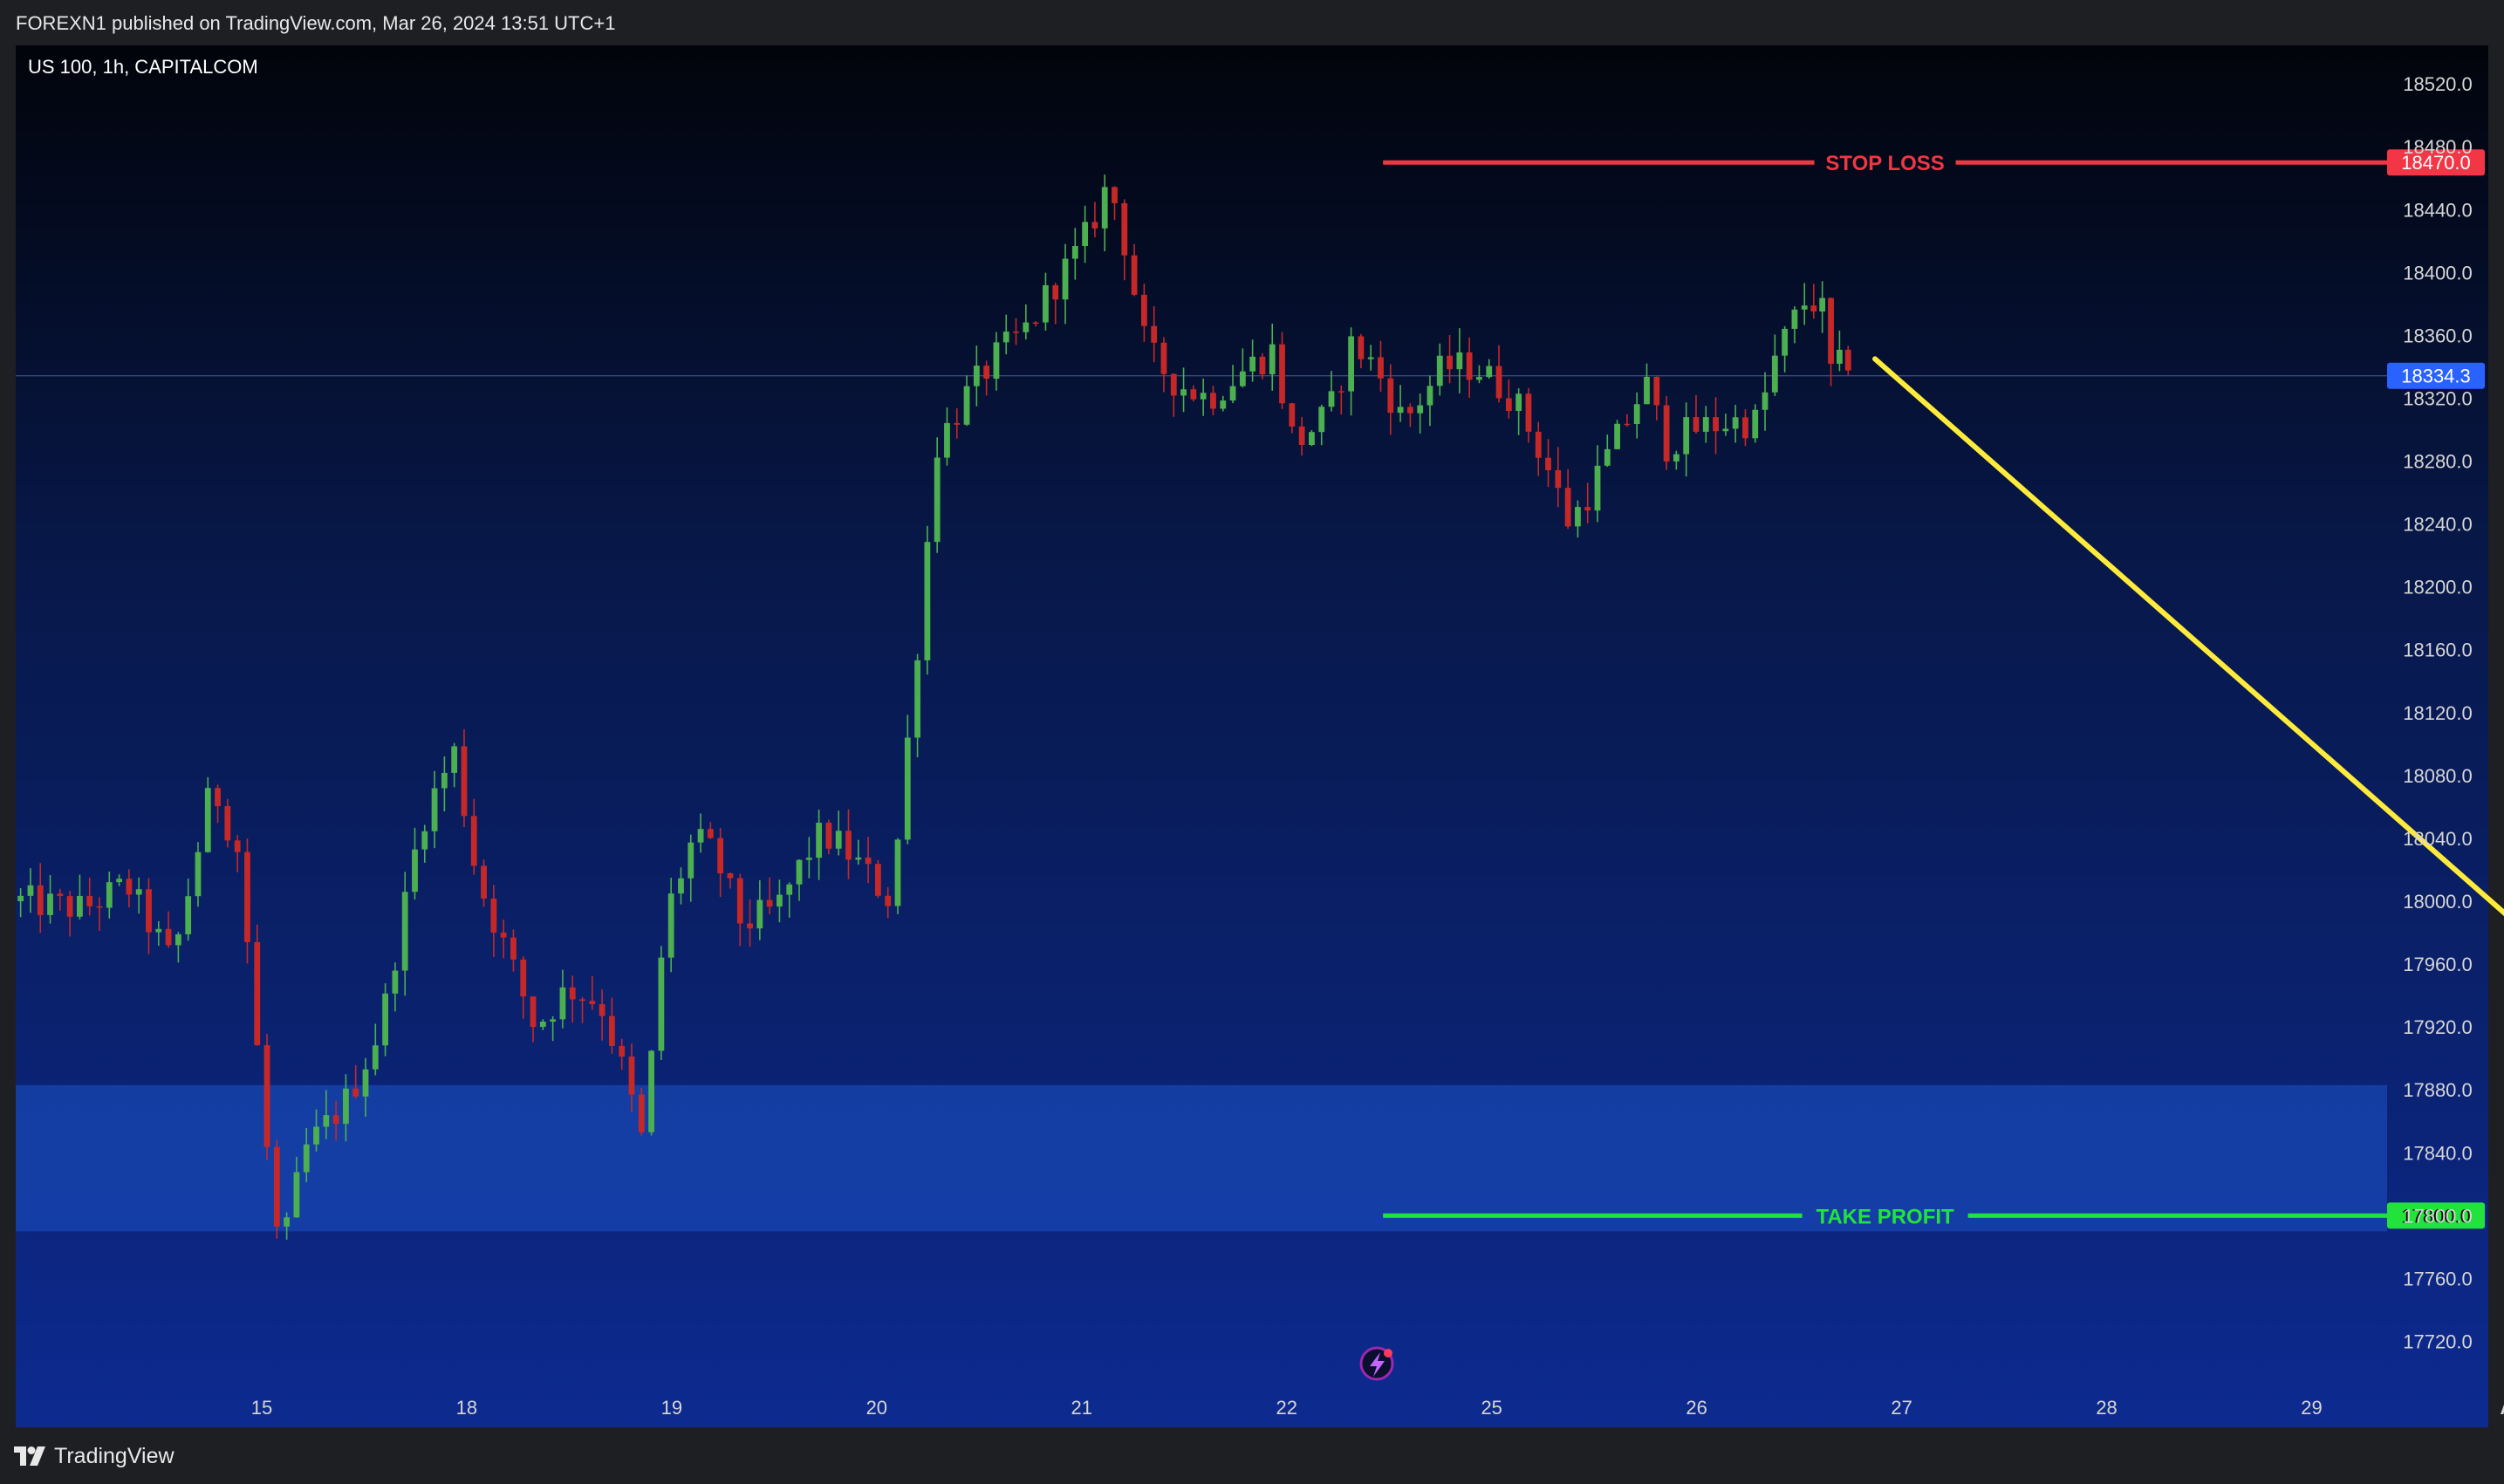  Describe the element at coordinates (467, 1408) in the screenshot. I see `time-tick-label: 18` at that location.